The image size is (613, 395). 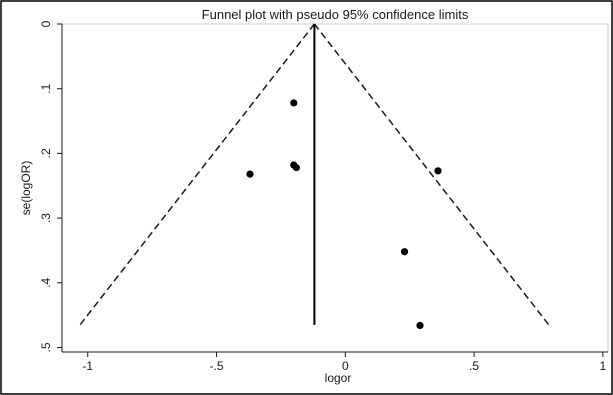 I want to click on y-tick-label: .2, so click(x=46, y=153).